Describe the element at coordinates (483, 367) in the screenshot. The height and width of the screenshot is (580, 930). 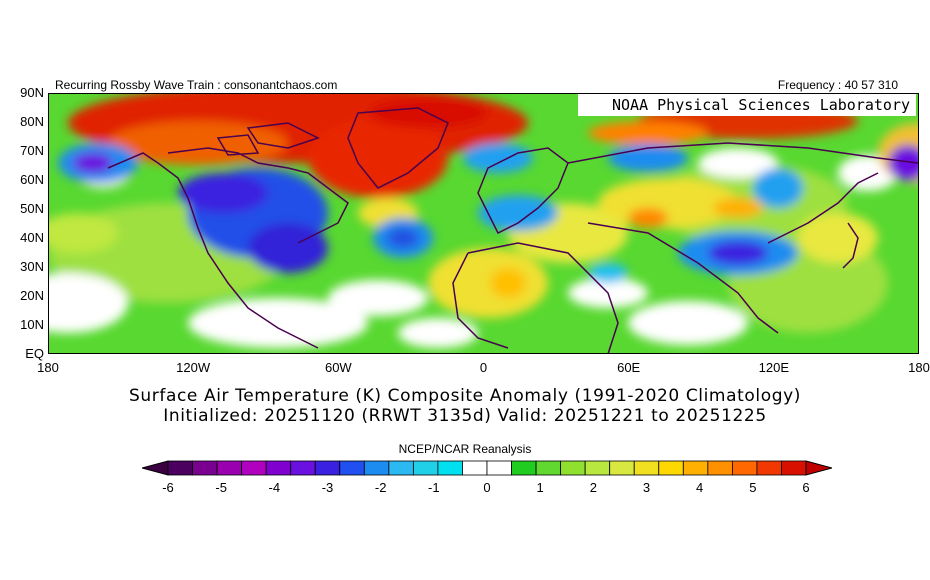
I see `longitude-label: 0` at that location.